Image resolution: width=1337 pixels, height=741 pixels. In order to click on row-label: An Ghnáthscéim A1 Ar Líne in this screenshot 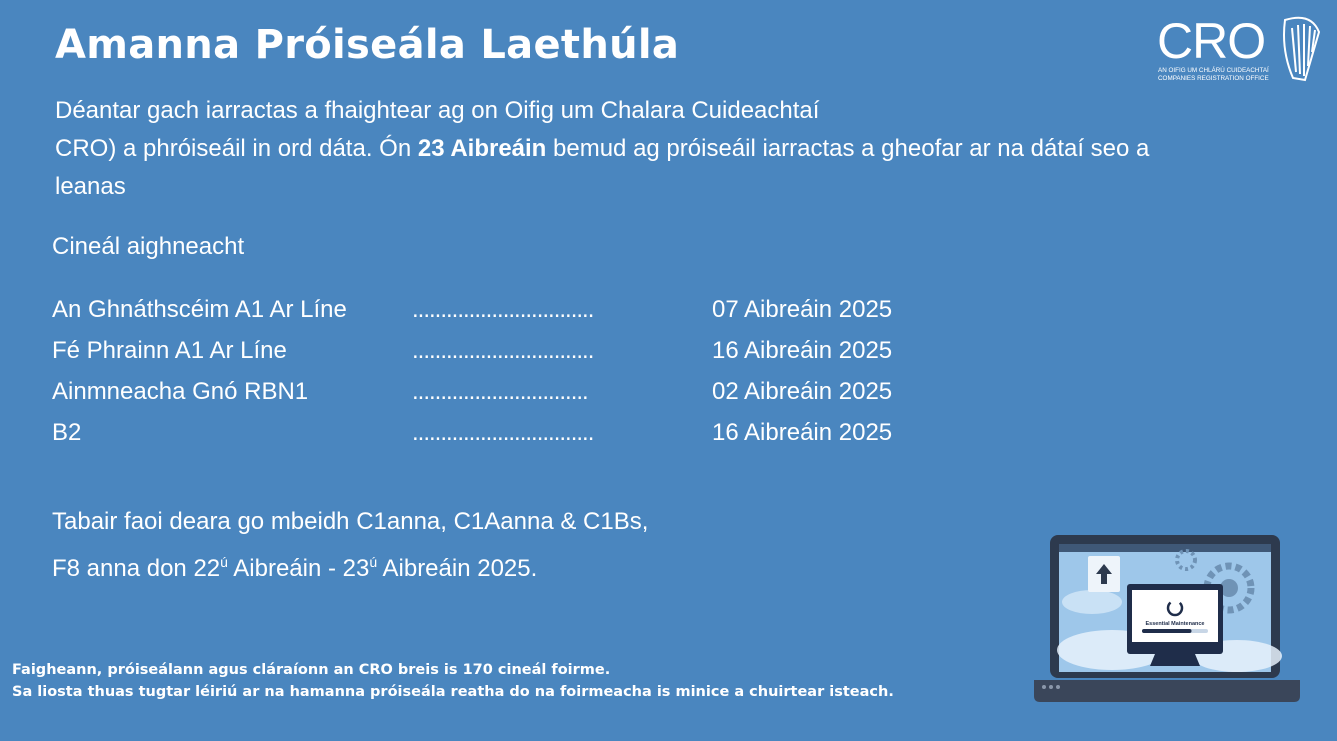, I will do `click(199, 309)`.